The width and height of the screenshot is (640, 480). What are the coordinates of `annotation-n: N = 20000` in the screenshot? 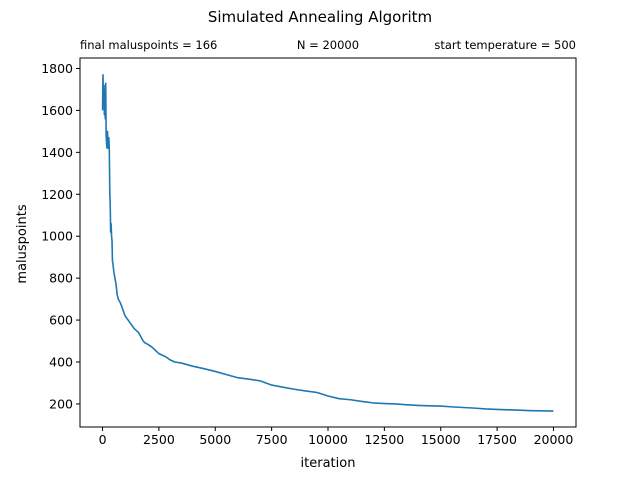 It's located at (328, 45).